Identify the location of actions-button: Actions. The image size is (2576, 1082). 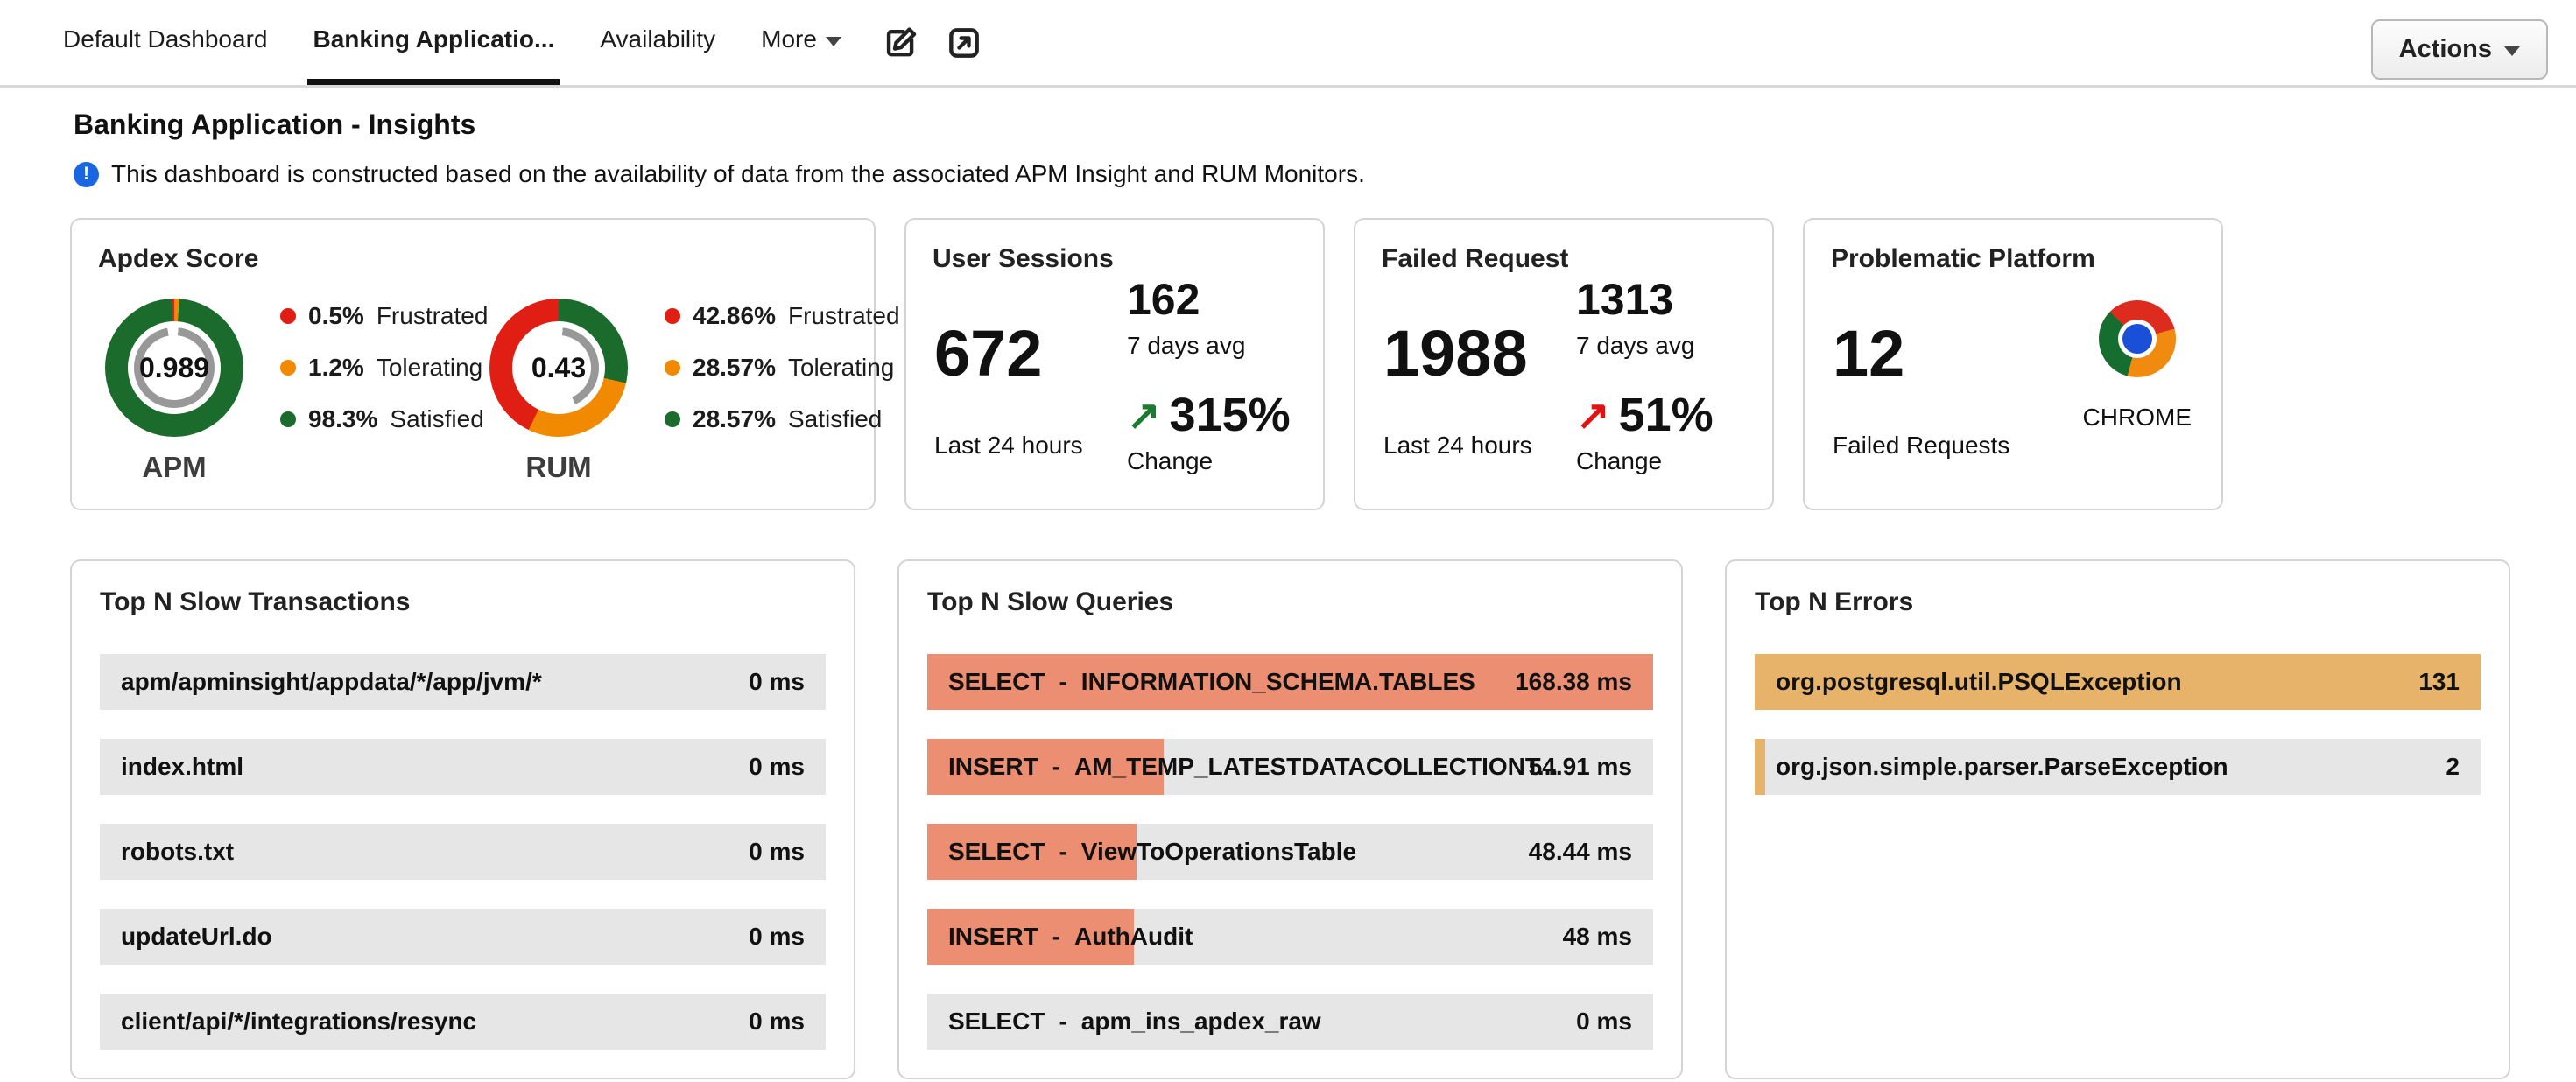
(2459, 49).